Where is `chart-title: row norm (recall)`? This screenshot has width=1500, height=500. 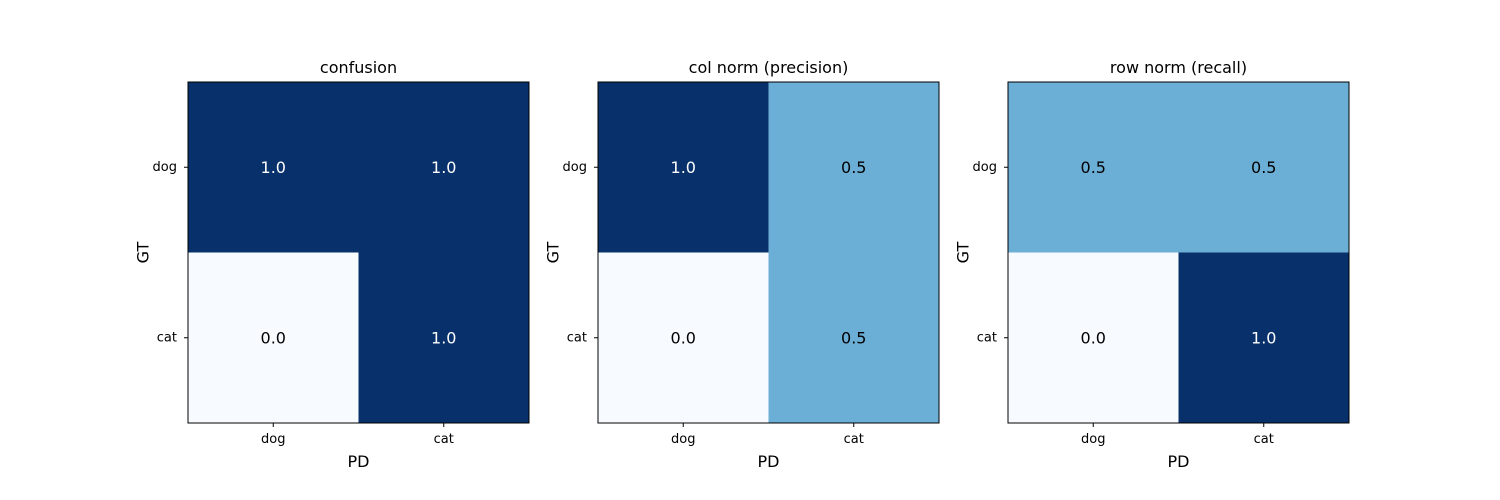 chart-title: row norm (recall) is located at coordinates (1178, 67).